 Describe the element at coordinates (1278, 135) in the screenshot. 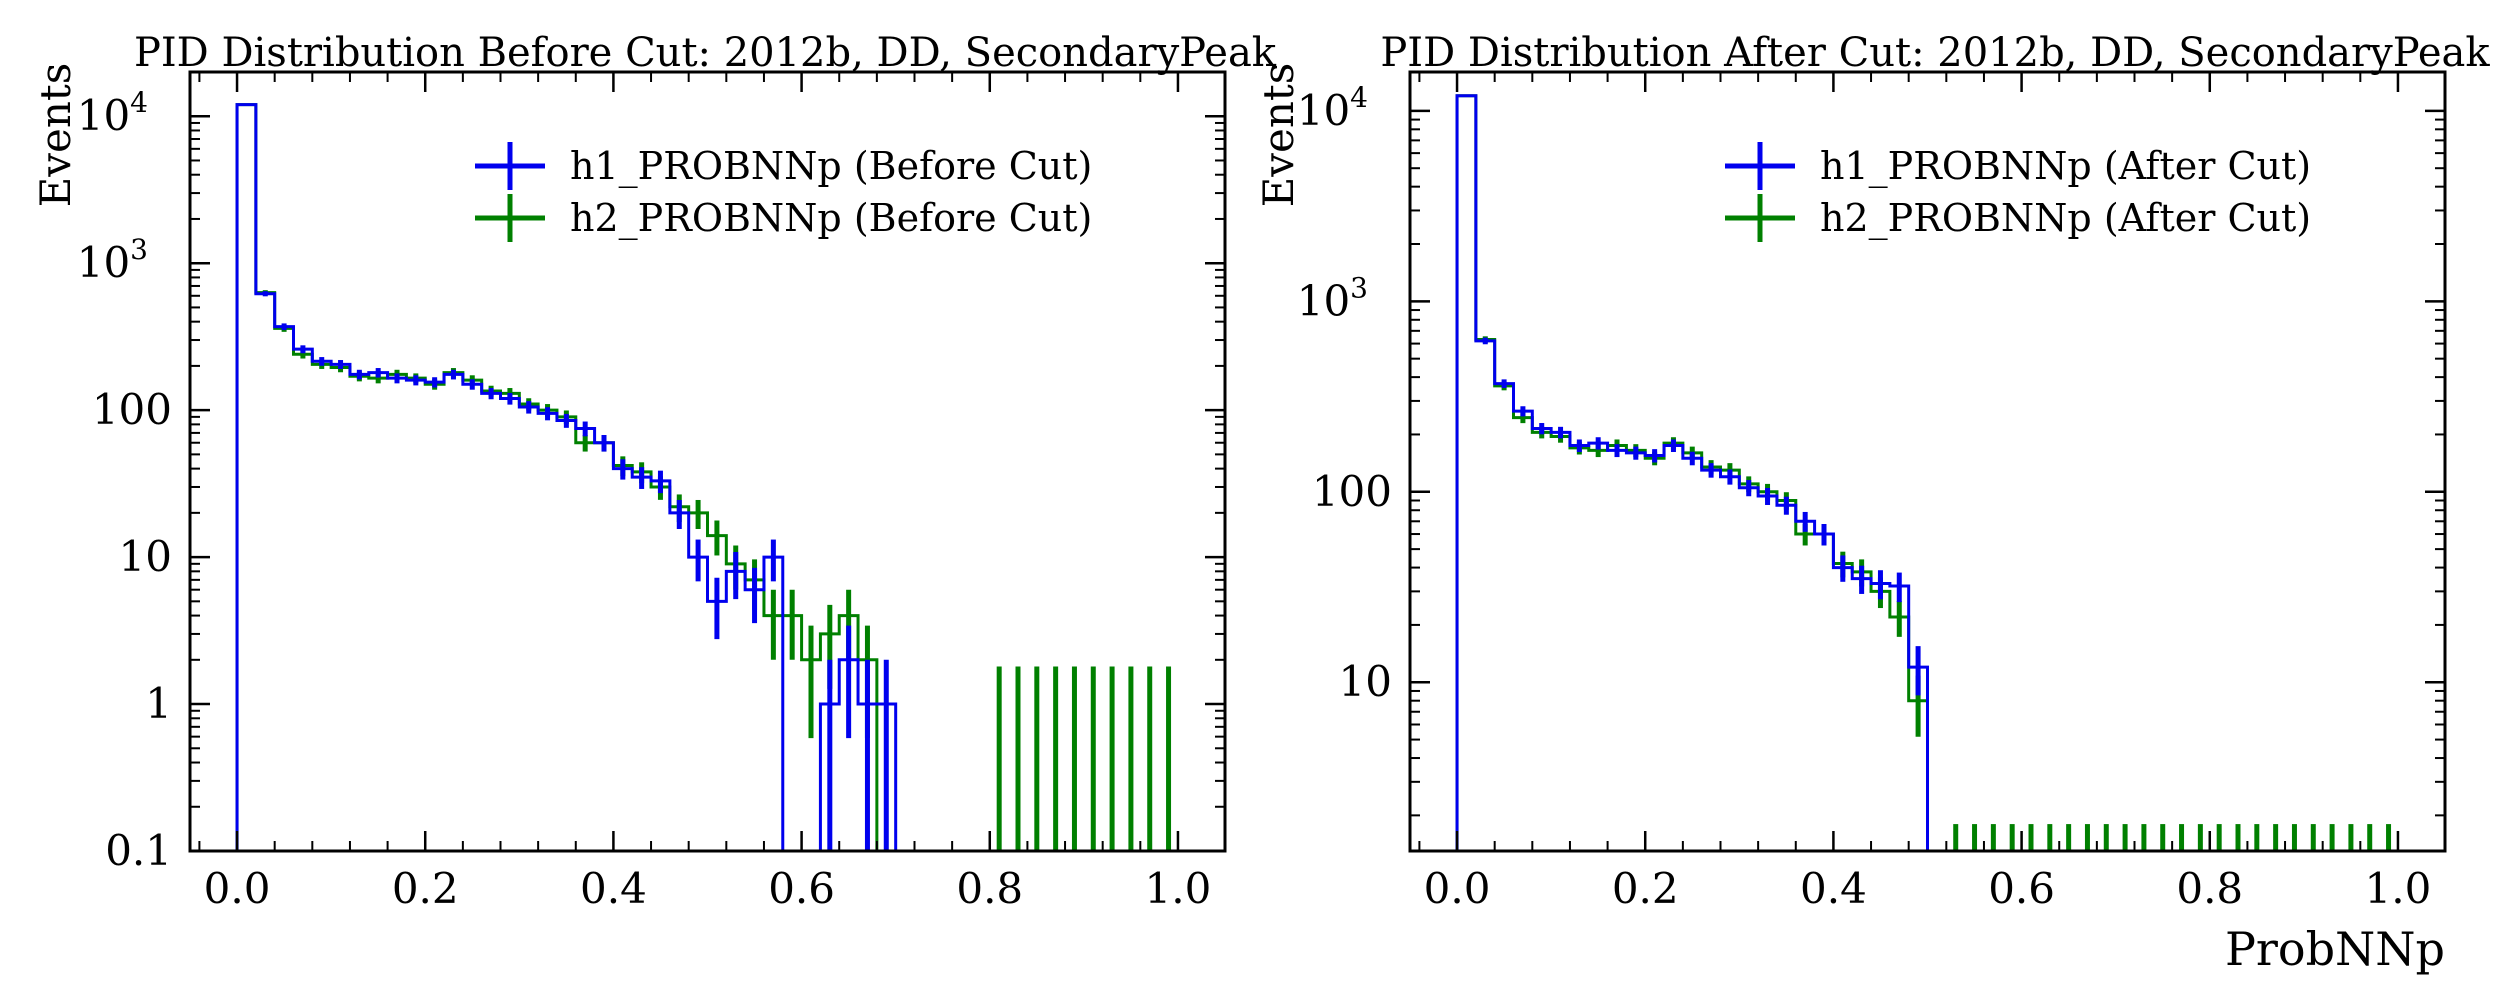

I see `panel-after-cut-ylabel: Events` at that location.